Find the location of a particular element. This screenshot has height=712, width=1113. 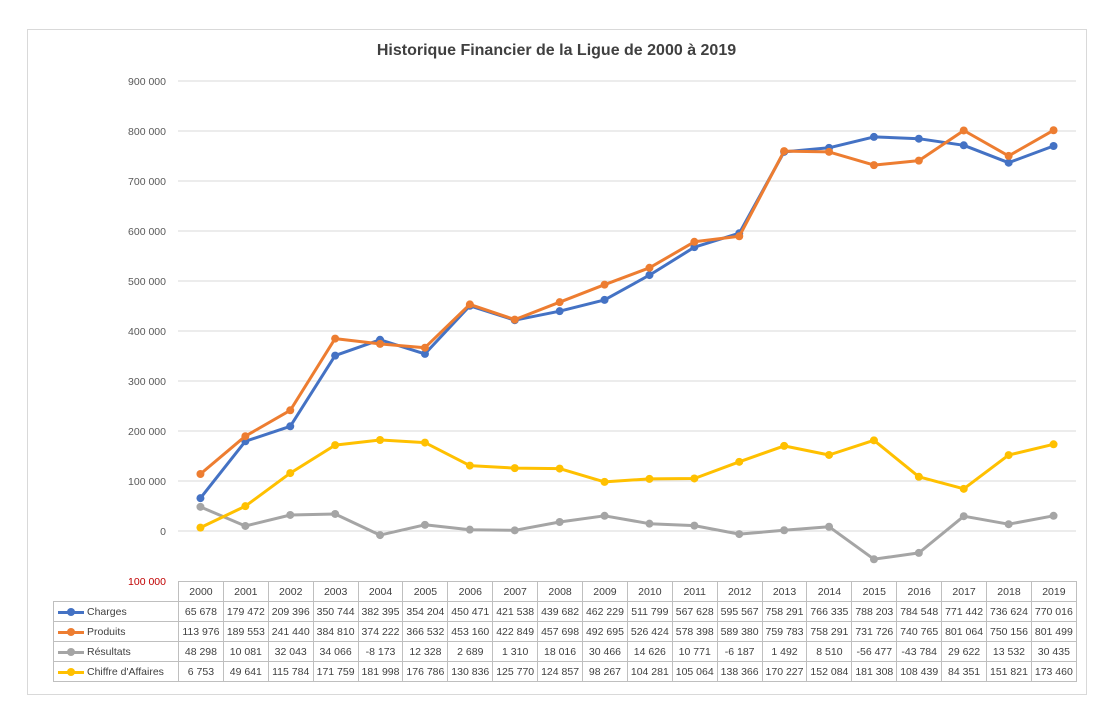

data-label: 152 084 is located at coordinates (829, 671).